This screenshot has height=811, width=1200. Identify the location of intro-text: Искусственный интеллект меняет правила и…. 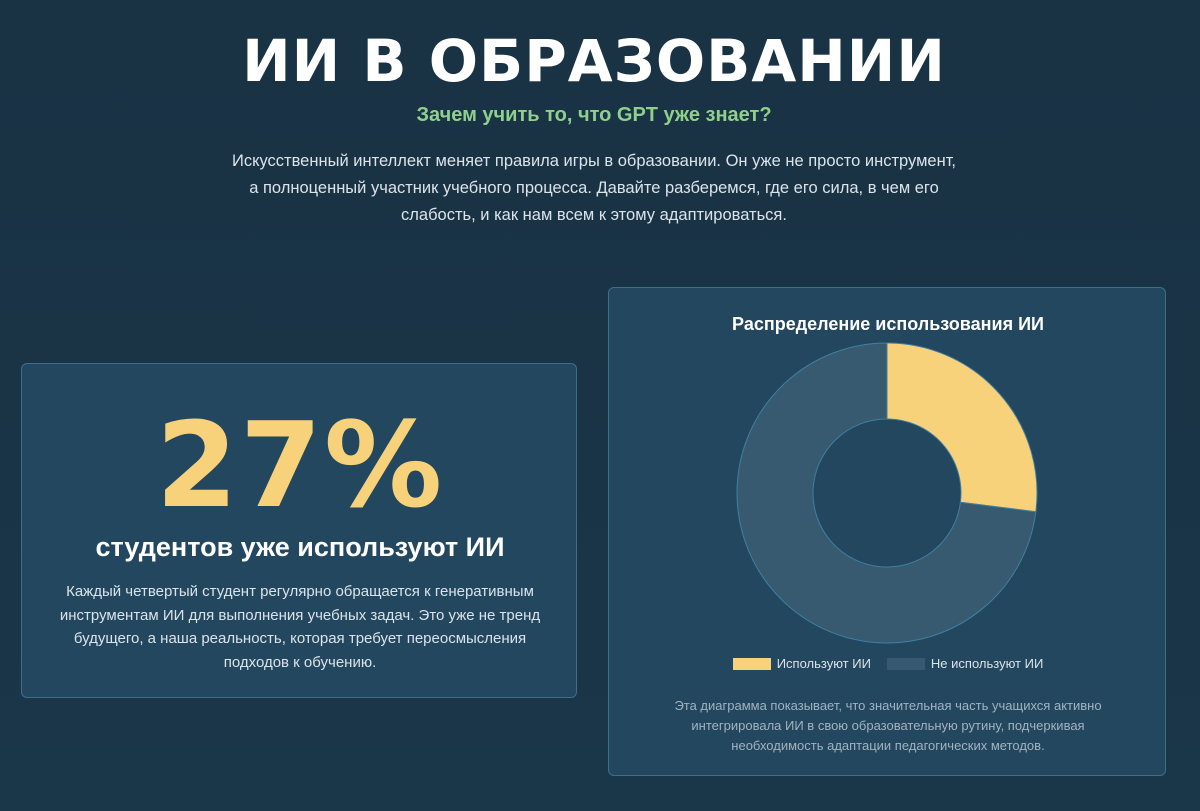
(594, 188).